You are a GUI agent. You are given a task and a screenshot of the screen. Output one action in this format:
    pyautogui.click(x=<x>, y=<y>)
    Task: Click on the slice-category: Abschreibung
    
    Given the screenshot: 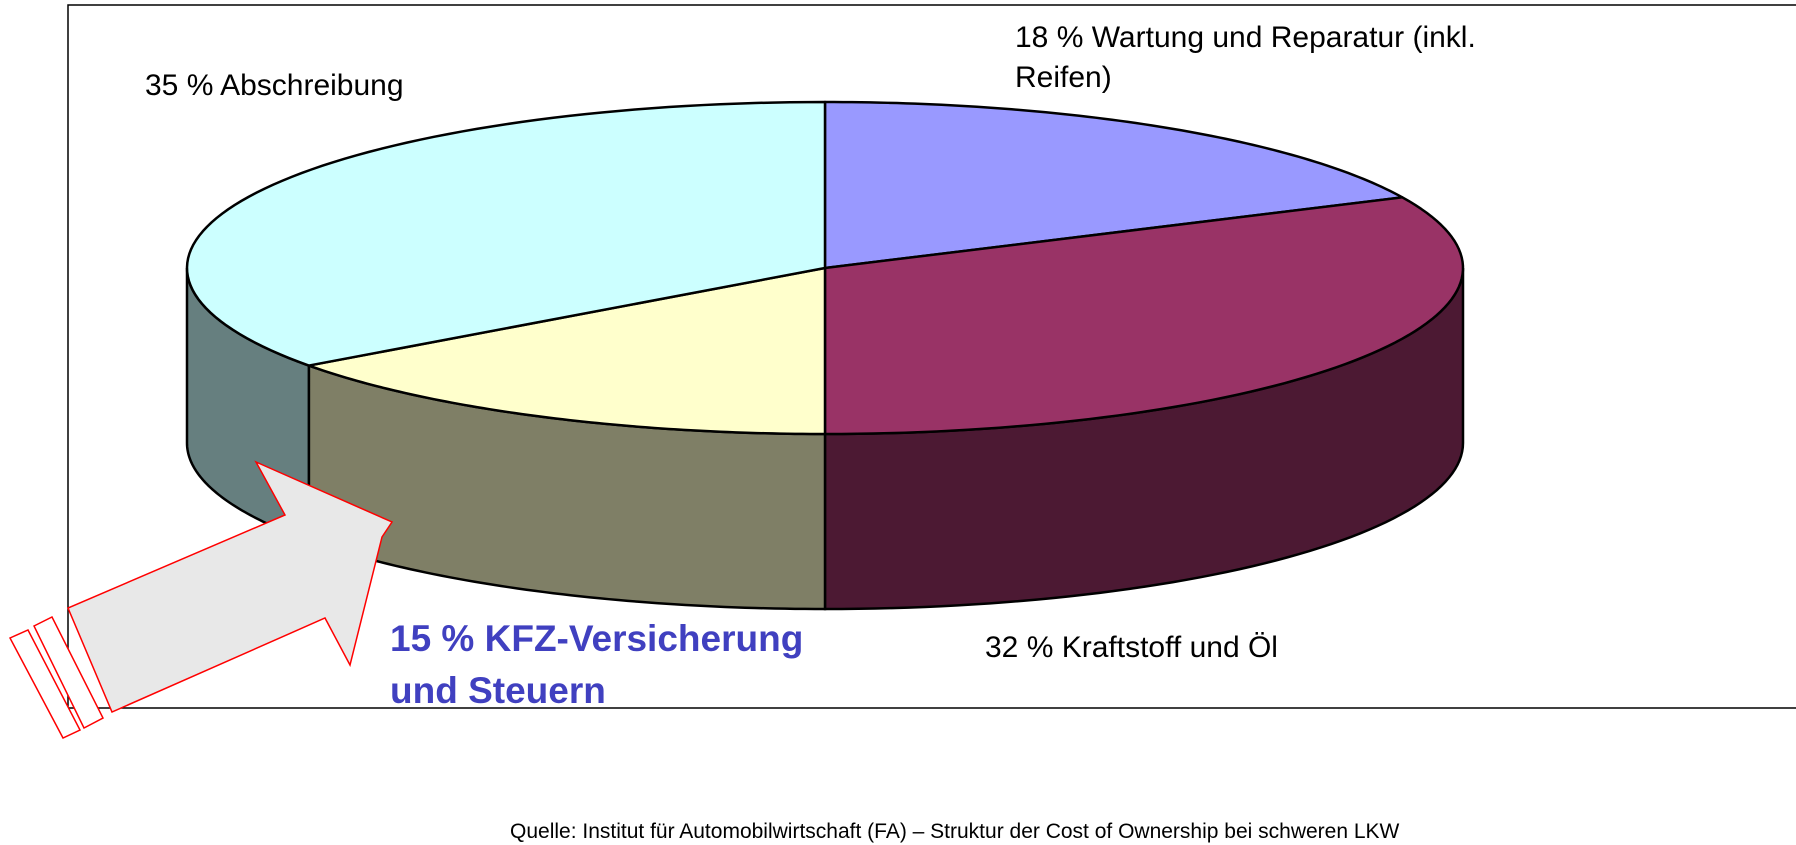 What is the action you would take?
    pyautogui.click(x=312, y=85)
    